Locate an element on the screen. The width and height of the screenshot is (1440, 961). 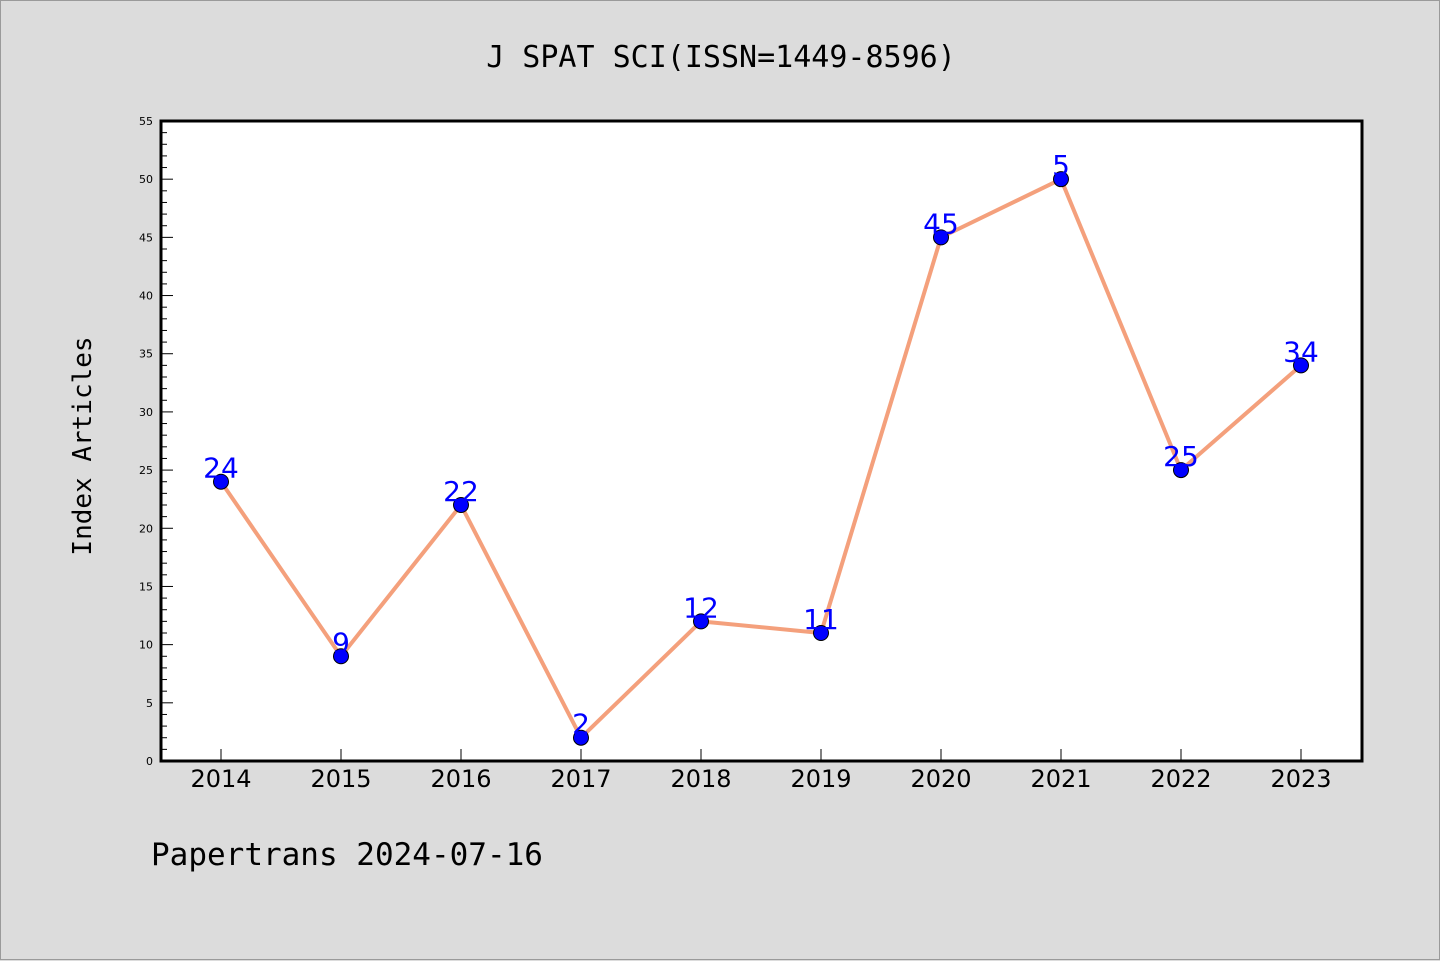
y-tick-label: 50 is located at coordinates (146, 179).